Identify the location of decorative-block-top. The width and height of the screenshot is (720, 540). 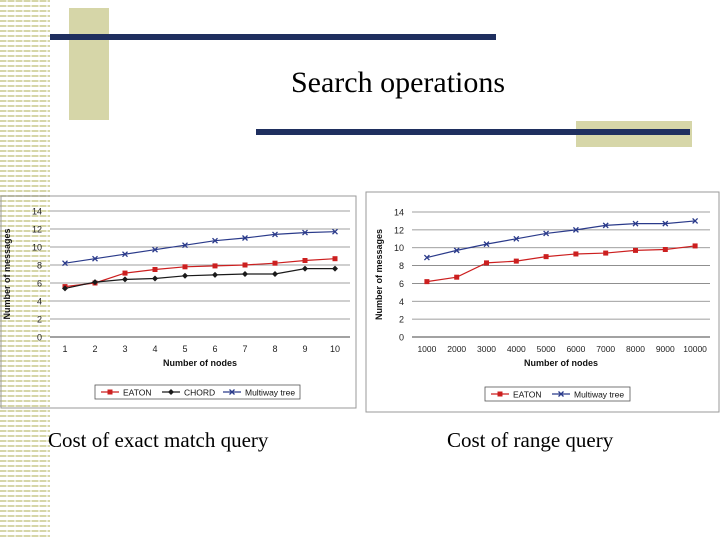
(89, 64).